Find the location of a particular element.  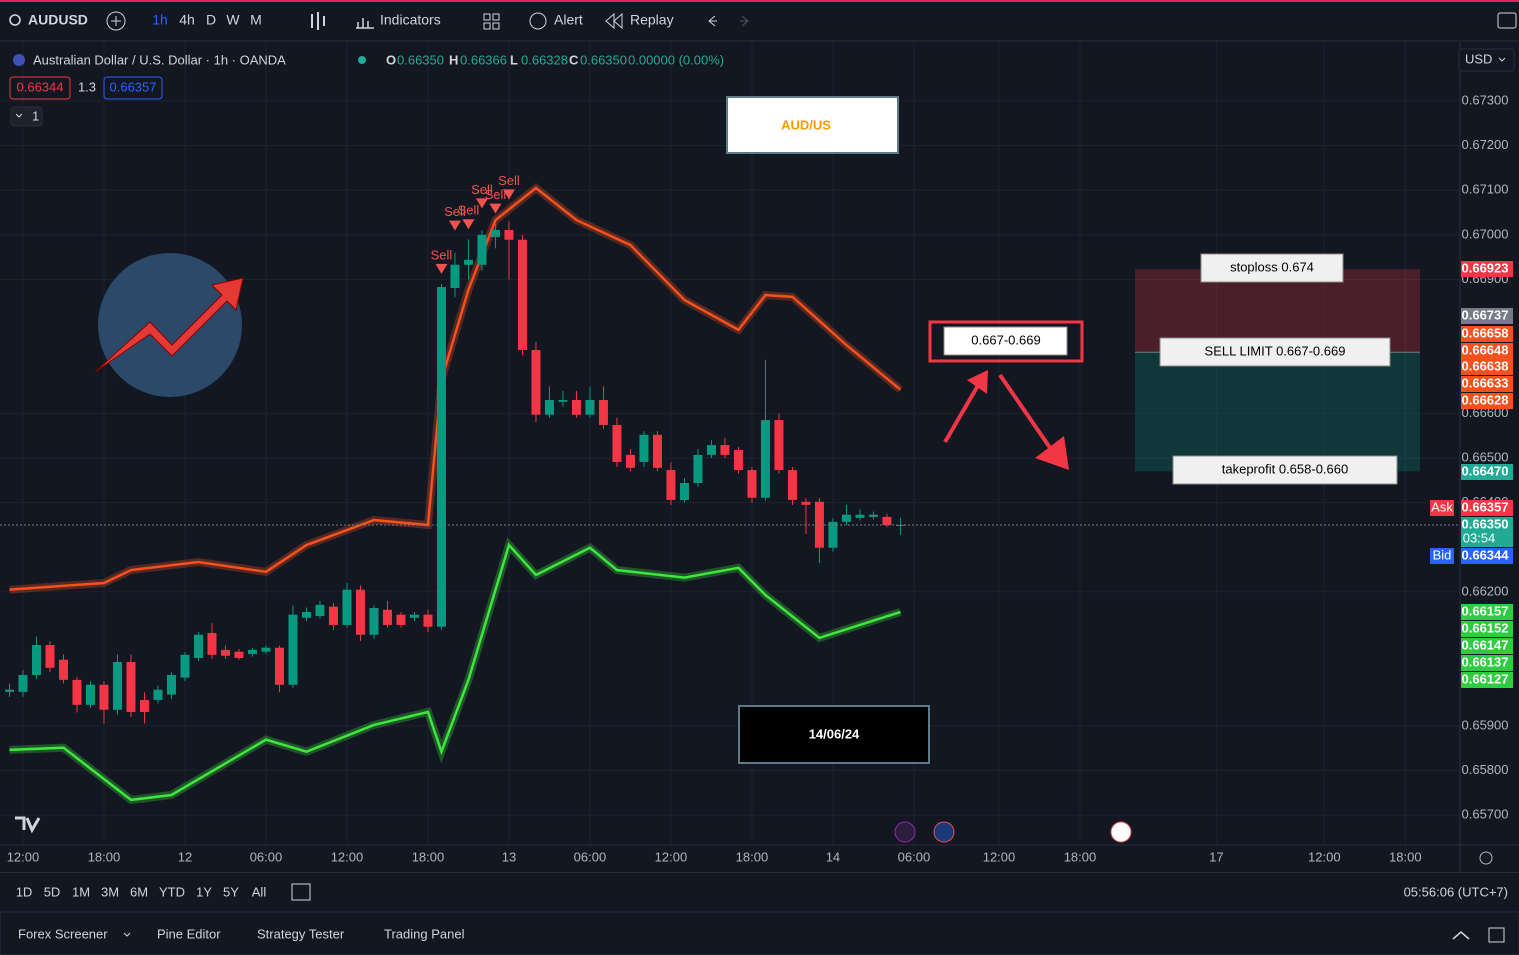

logo-circle is located at coordinates (170, 325).